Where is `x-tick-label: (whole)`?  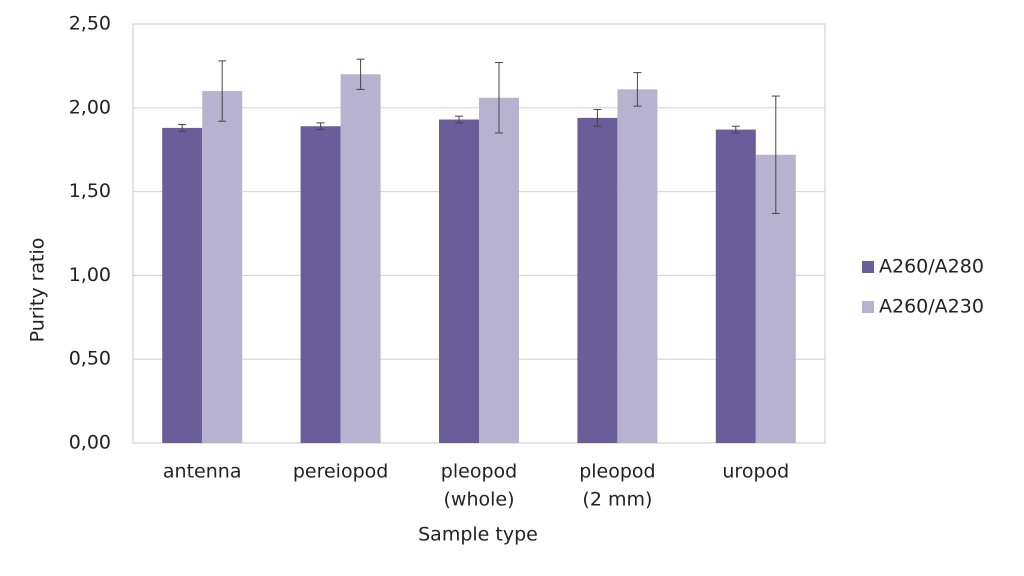
x-tick-label: (whole) is located at coordinates (479, 500).